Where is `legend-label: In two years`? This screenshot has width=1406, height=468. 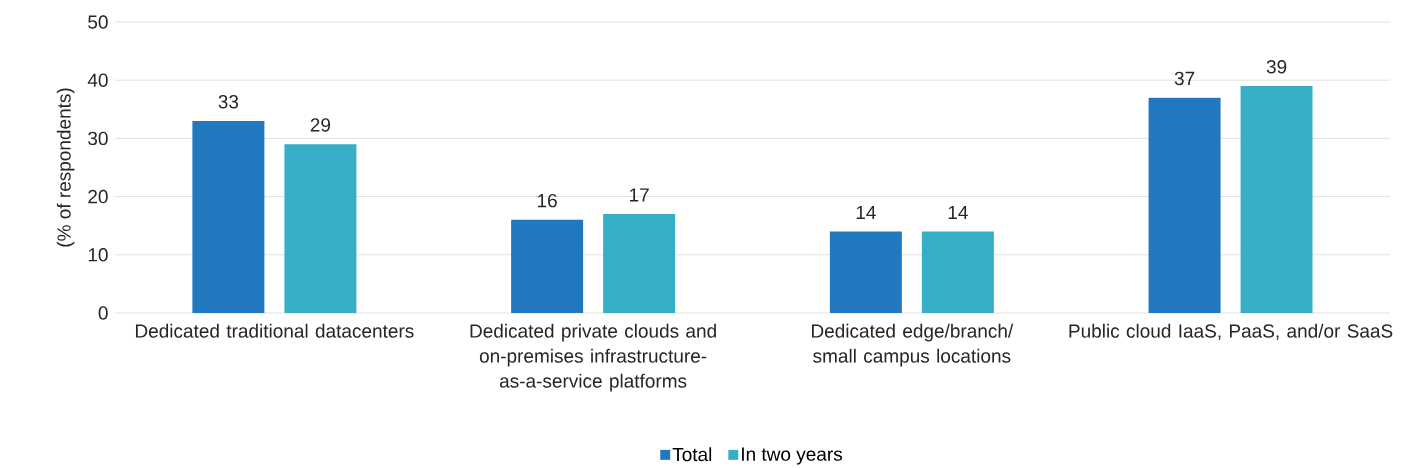 legend-label: In two years is located at coordinates (792, 456).